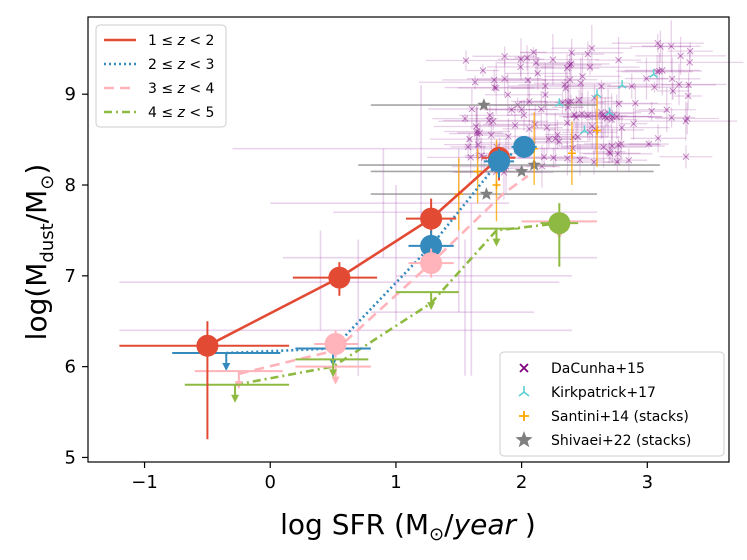 Image resolution: width=747 pixels, height=560 pixels. Describe the element at coordinates (144, 482) in the screenshot. I see `x-tick-label: −1` at that location.